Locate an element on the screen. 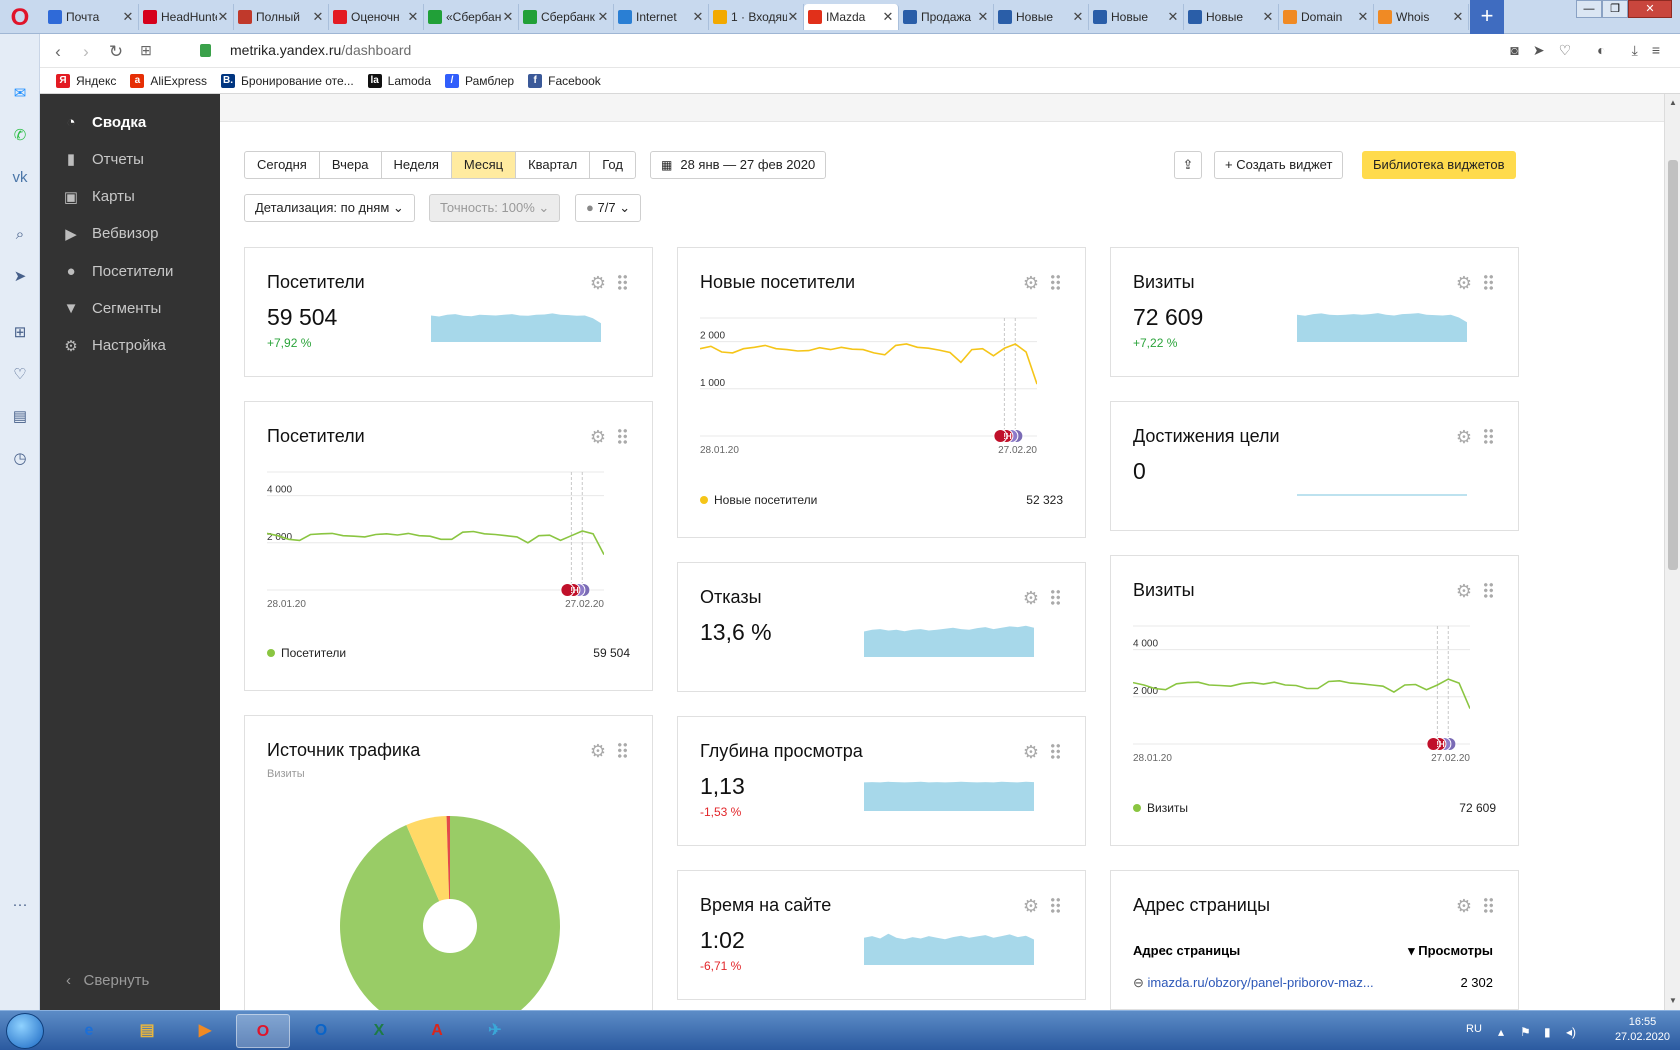 This screenshot has width=1680, height=1050. accuracy-dropdown: Точность: 100% ⌄ is located at coordinates (495, 208).